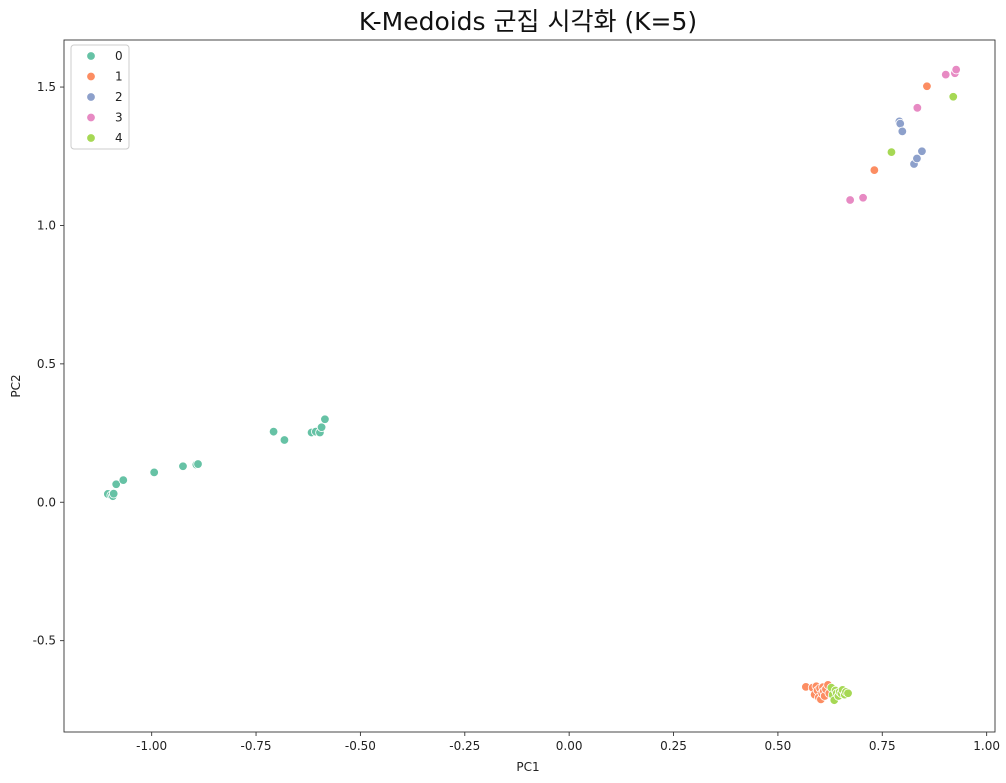 The width and height of the screenshot is (1006, 783). Describe the element at coordinates (527, 767) in the screenshot. I see `x-axis-label: PC1` at that location.